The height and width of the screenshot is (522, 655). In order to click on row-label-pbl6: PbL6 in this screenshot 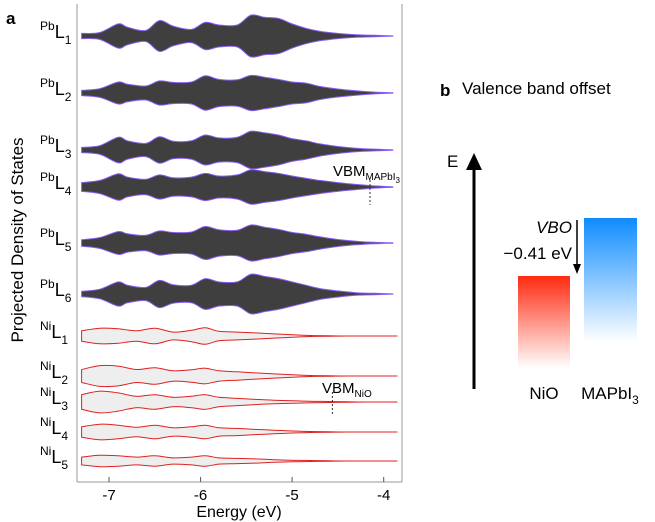, I will do `click(56, 291)`.